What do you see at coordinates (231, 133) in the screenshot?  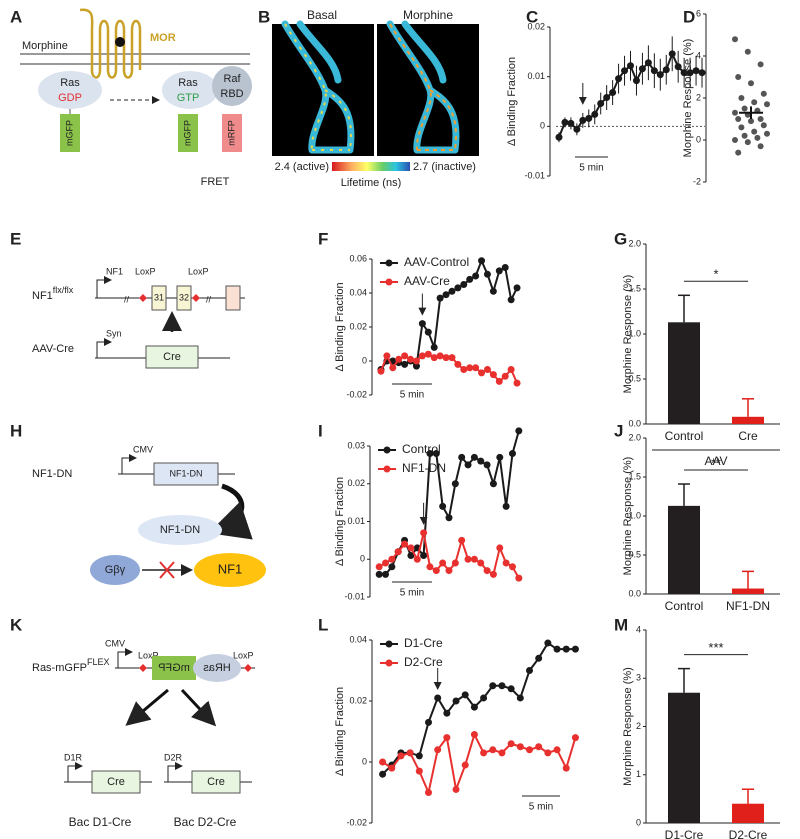 I see `mrfp-label: mRFP` at bounding box center [231, 133].